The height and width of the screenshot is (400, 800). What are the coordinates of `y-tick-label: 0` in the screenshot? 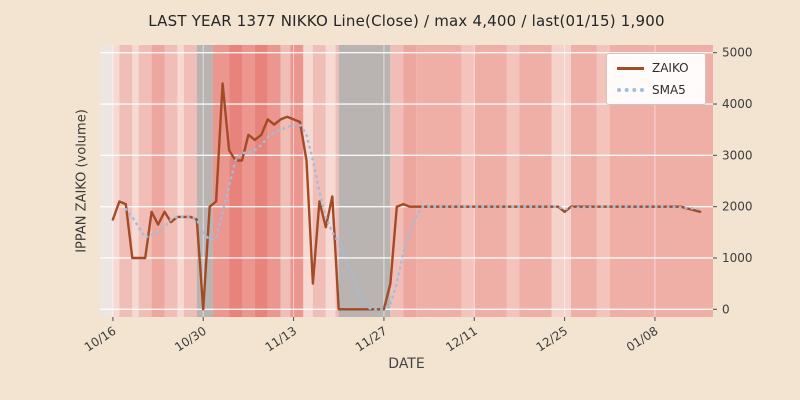 It's located at (726, 309).